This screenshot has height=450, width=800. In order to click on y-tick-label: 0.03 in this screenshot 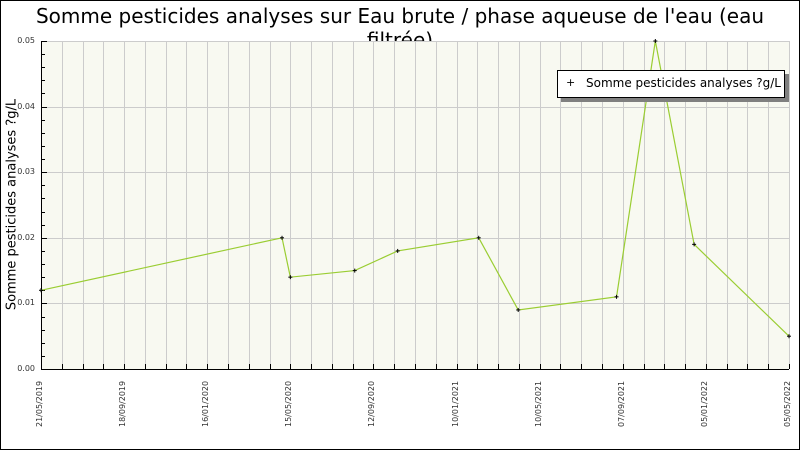, I will do `click(26, 172)`.